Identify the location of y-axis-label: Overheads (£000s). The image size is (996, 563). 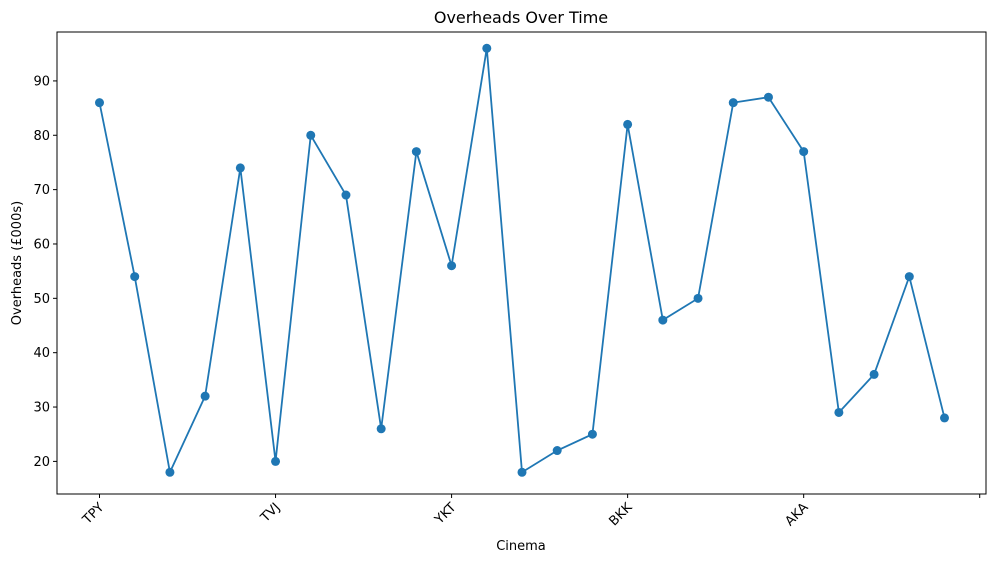
(17, 263).